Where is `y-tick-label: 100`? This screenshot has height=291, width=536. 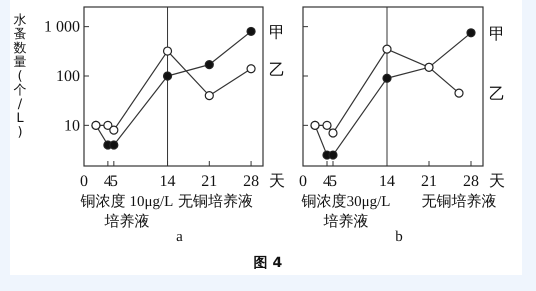 y-tick-label: 100 is located at coordinates (68, 76).